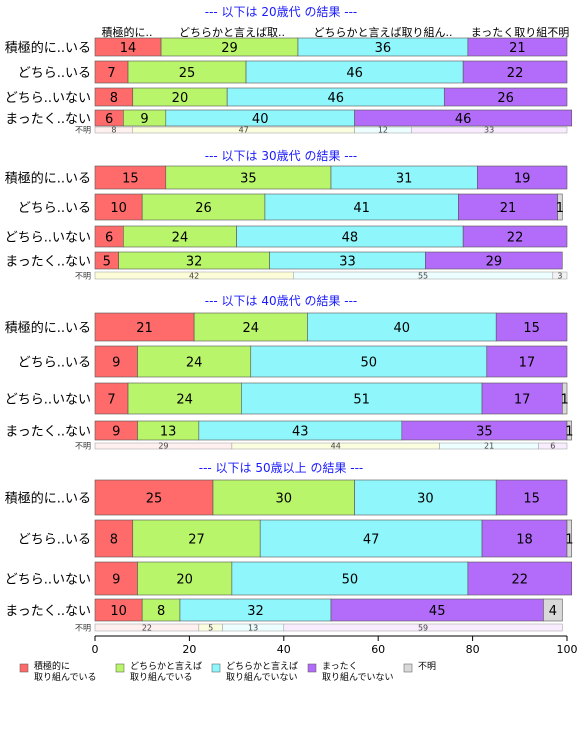 The image size is (580, 747). I want to click on tick-label: 100, so click(567, 649).